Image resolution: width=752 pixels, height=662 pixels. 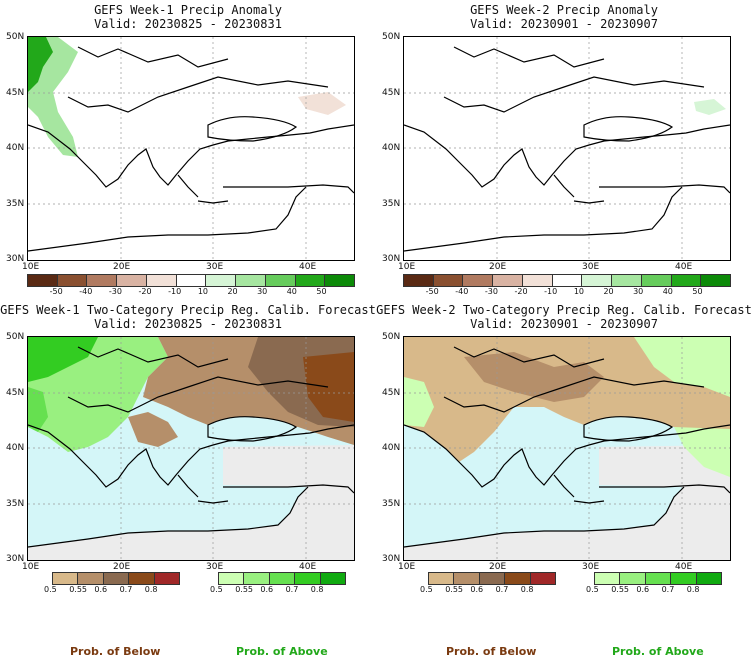 What do you see at coordinates (564, 10) in the screenshot?
I see `panel-title: GEFS Week-2 Precip Anomaly` at bounding box center [564, 10].